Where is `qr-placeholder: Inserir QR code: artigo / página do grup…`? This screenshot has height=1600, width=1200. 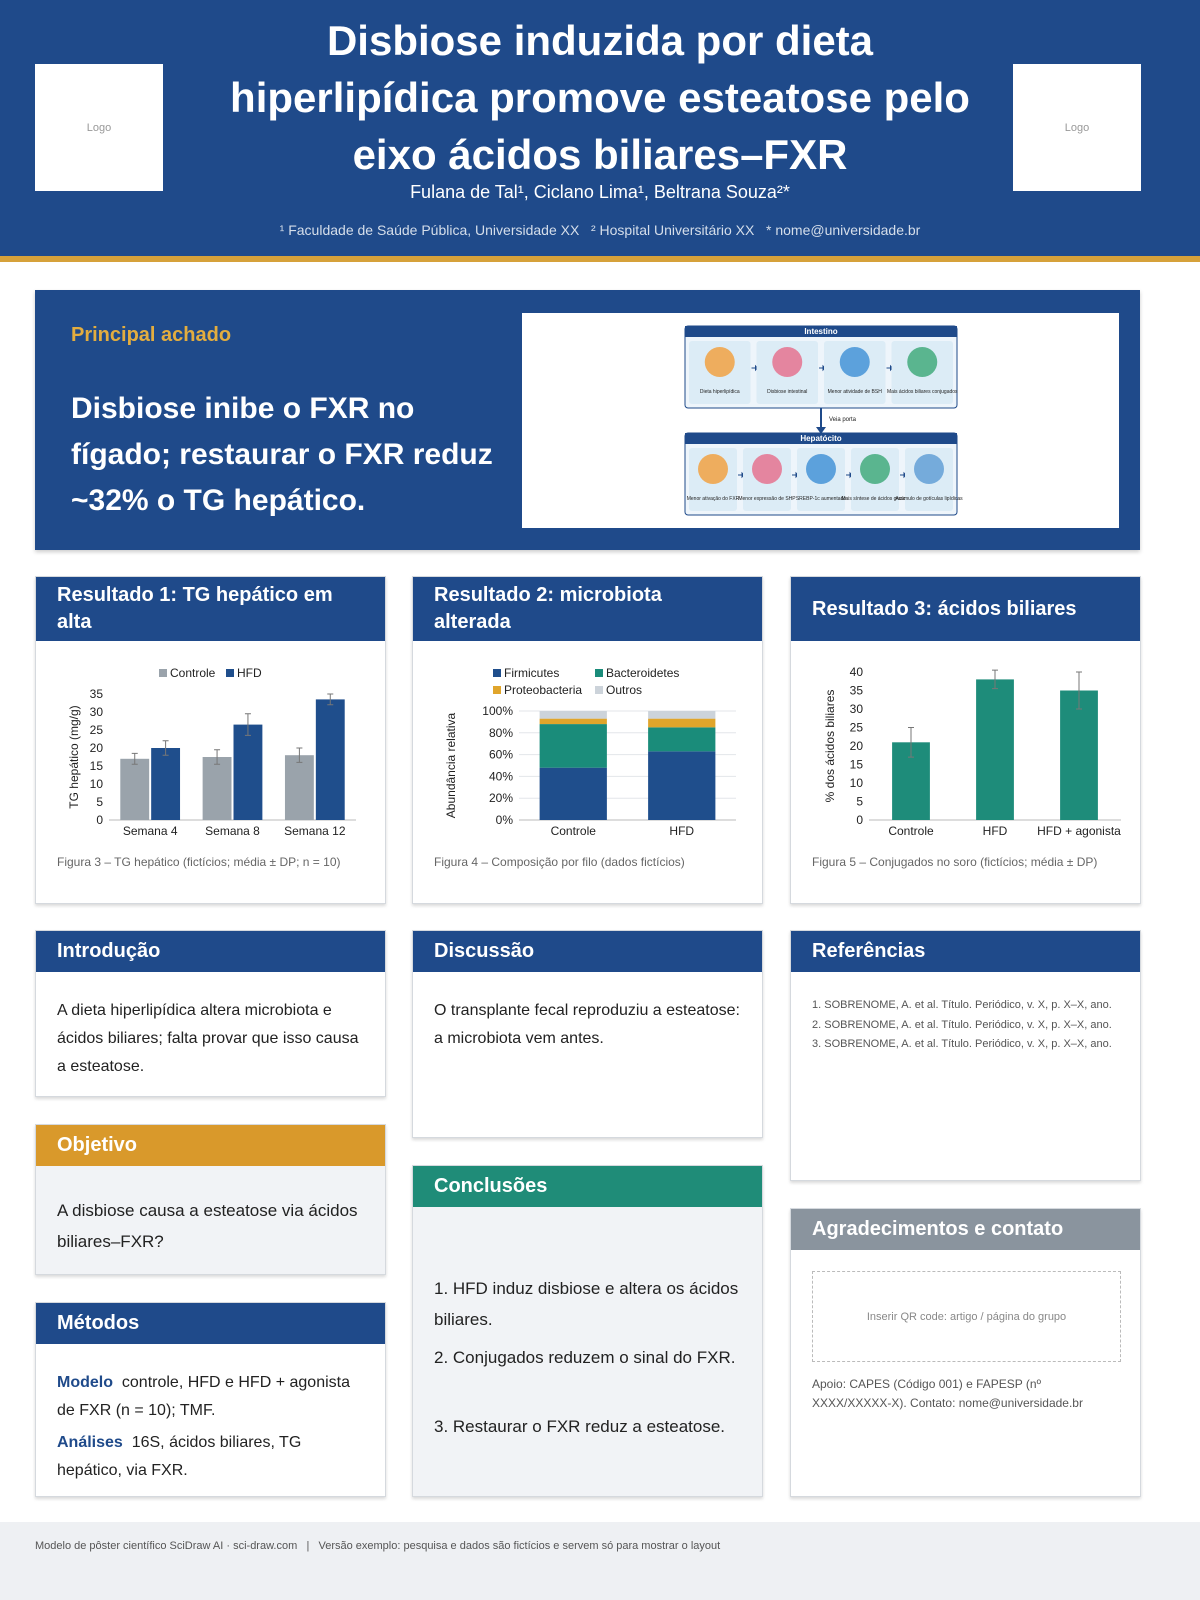
qr-placeholder: Inserir QR code: artigo / página do grup… is located at coordinates (966, 1316).